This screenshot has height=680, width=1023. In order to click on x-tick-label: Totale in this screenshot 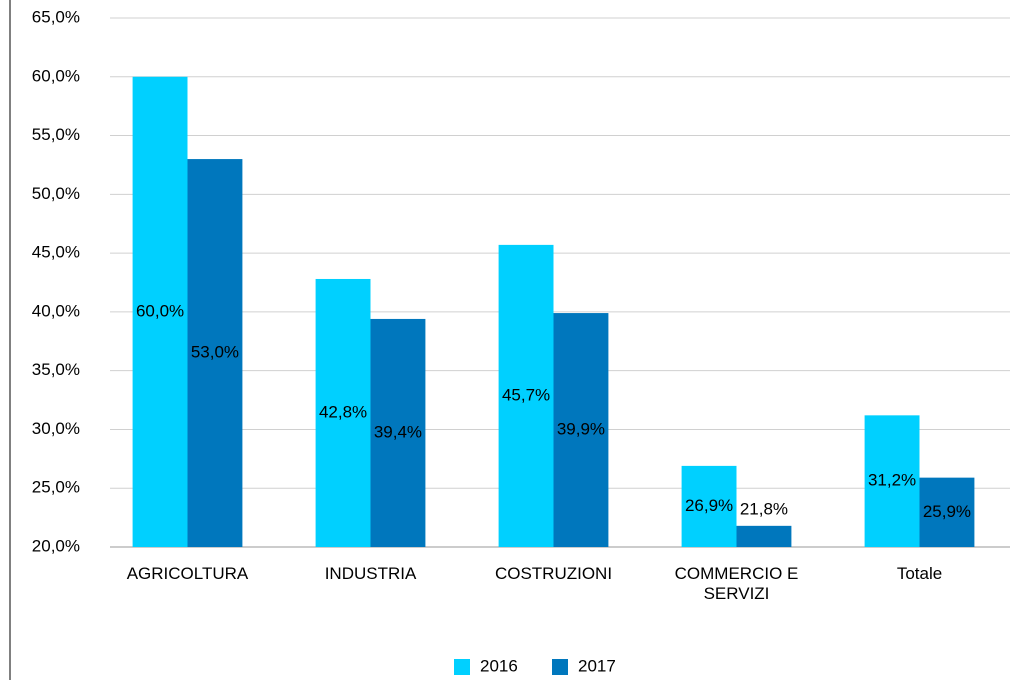, I will do `click(919, 573)`.